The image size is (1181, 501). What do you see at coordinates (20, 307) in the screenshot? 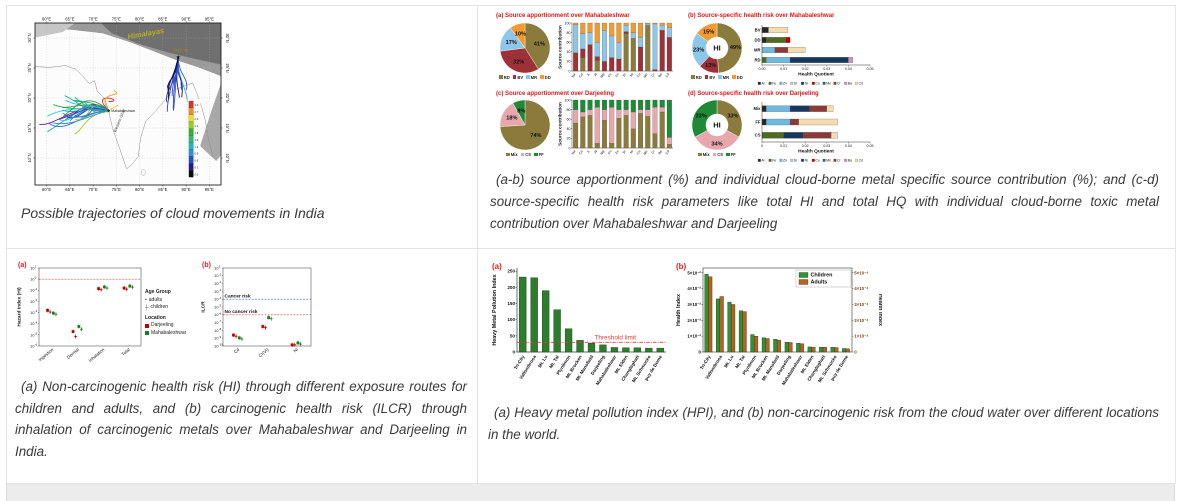
I see `svg-text: Hazard Index (HI)` at bounding box center [20, 307].